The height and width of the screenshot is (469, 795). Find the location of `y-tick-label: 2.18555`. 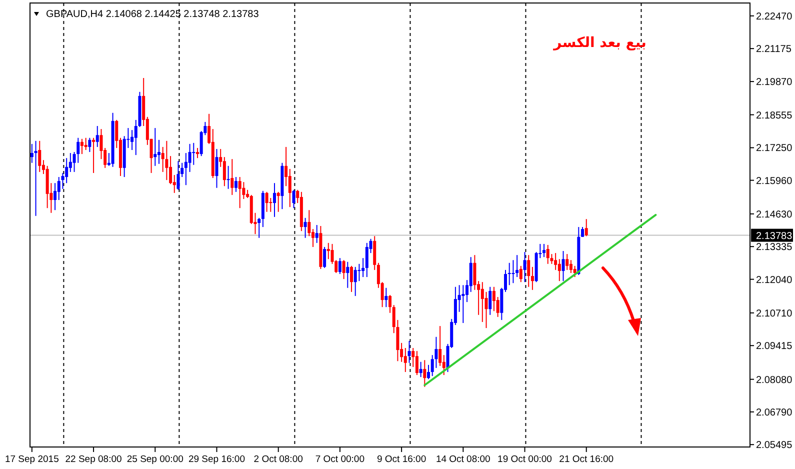

y-tick-label: 2.18555 is located at coordinates (774, 116).